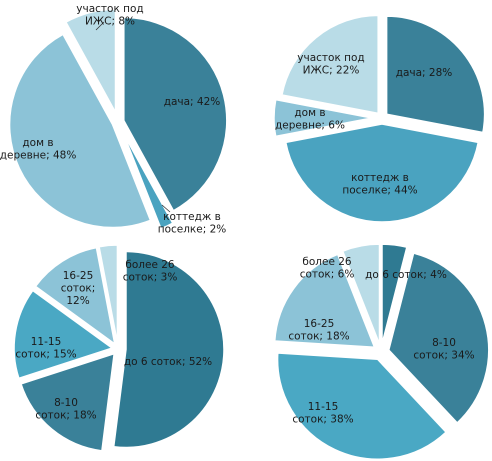 The image size is (492, 461). What do you see at coordinates (192, 223) in the screenshot?
I see `slice-label: коттедж в поселке; 2%` at bounding box center [192, 223].